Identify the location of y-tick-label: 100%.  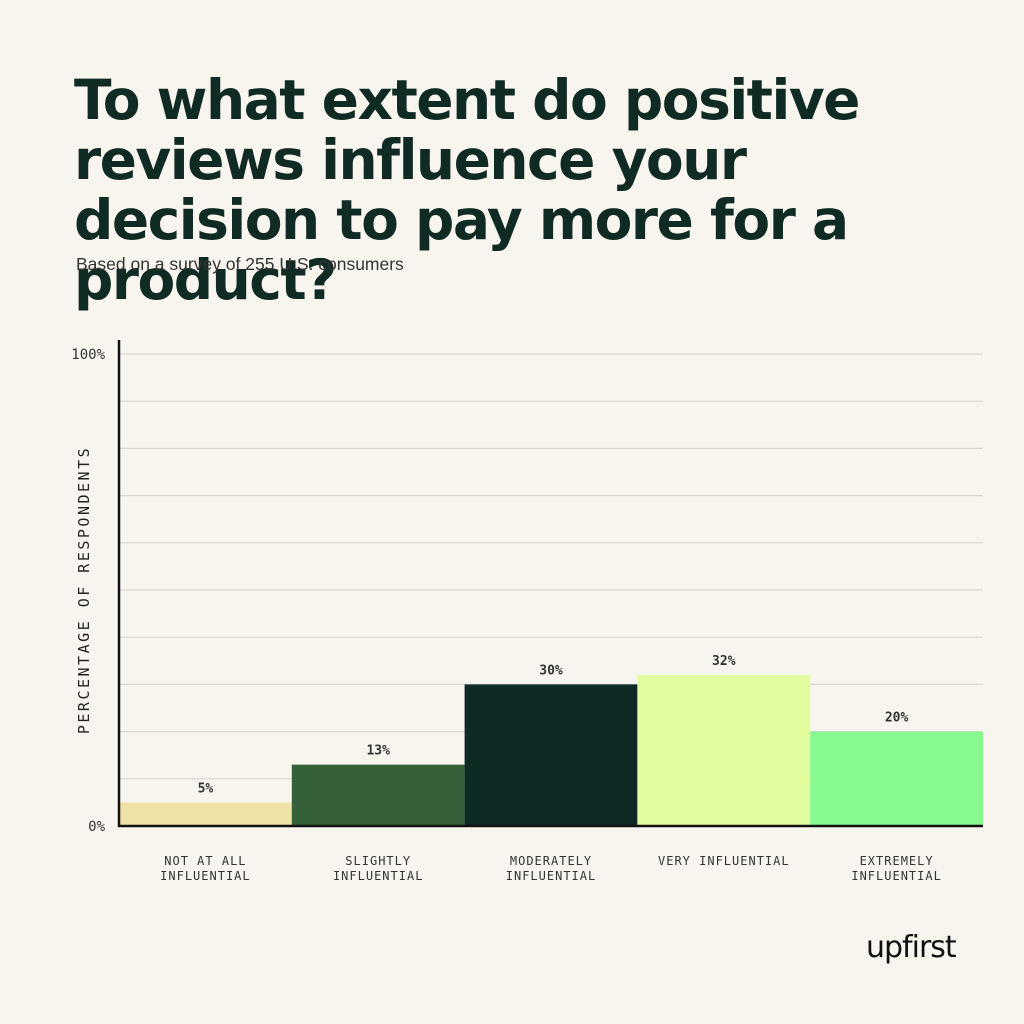
(88, 355).